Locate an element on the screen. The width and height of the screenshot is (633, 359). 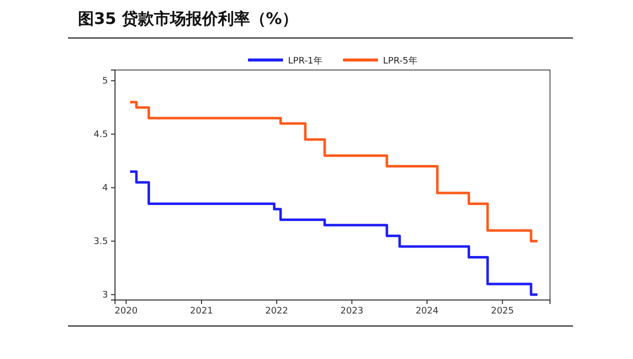
legend-label: LPR-5年 is located at coordinates (400, 61).